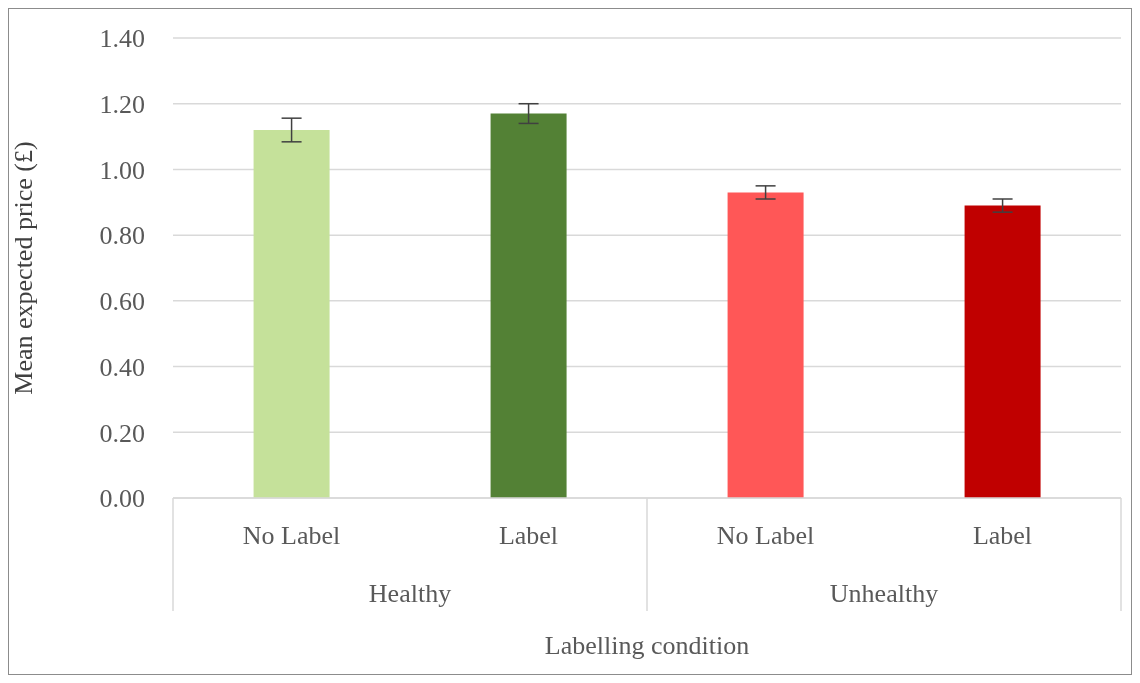 This screenshot has width=1140, height=683. What do you see at coordinates (24, 268) in the screenshot?
I see `y-axis-title: Mean expected price (£)` at bounding box center [24, 268].